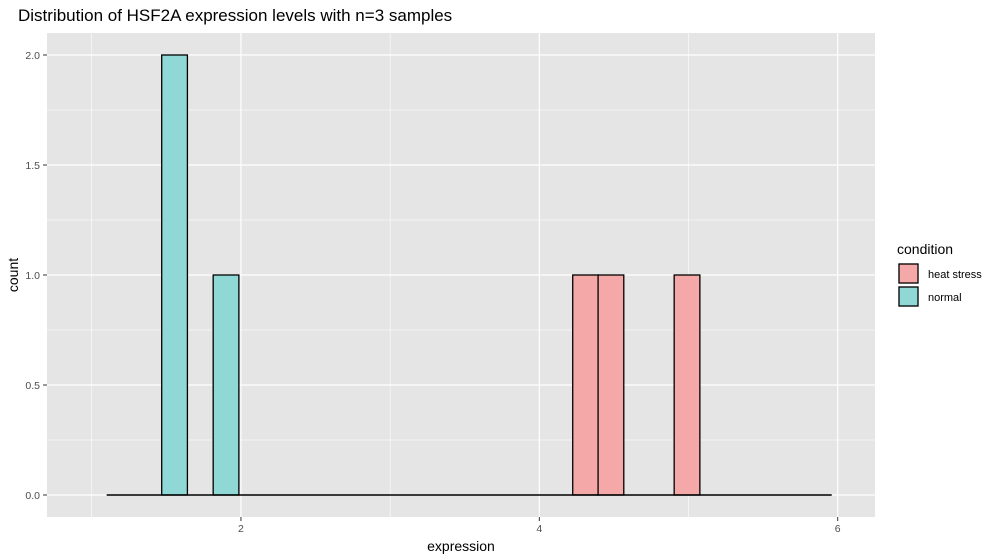 The image size is (1000, 560). What do you see at coordinates (955, 275) in the screenshot?
I see `legend-label: heat stress` at bounding box center [955, 275].